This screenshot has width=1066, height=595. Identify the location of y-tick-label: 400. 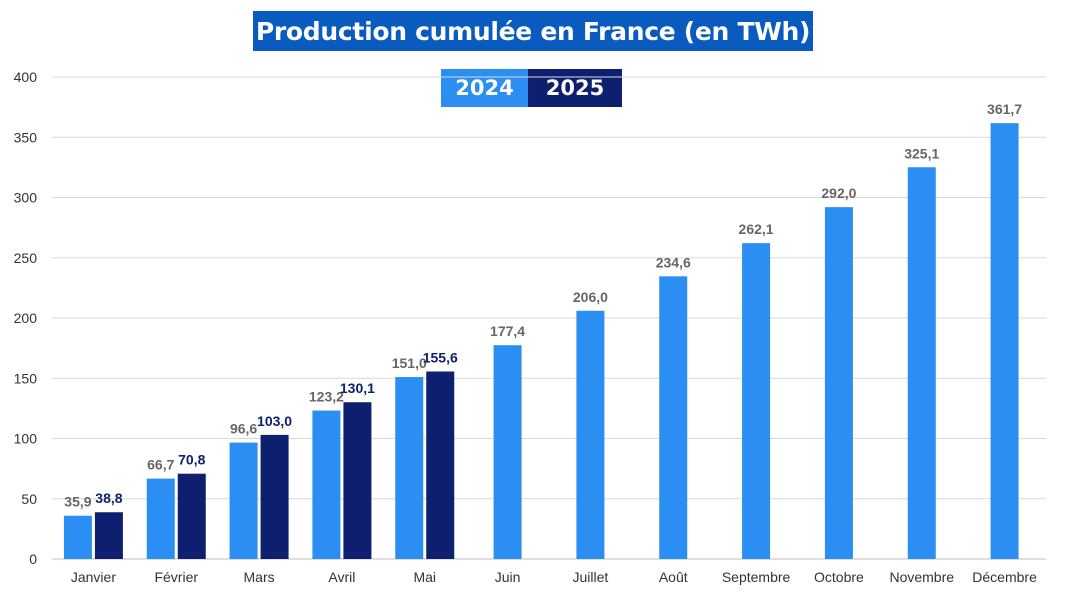
(26, 77).